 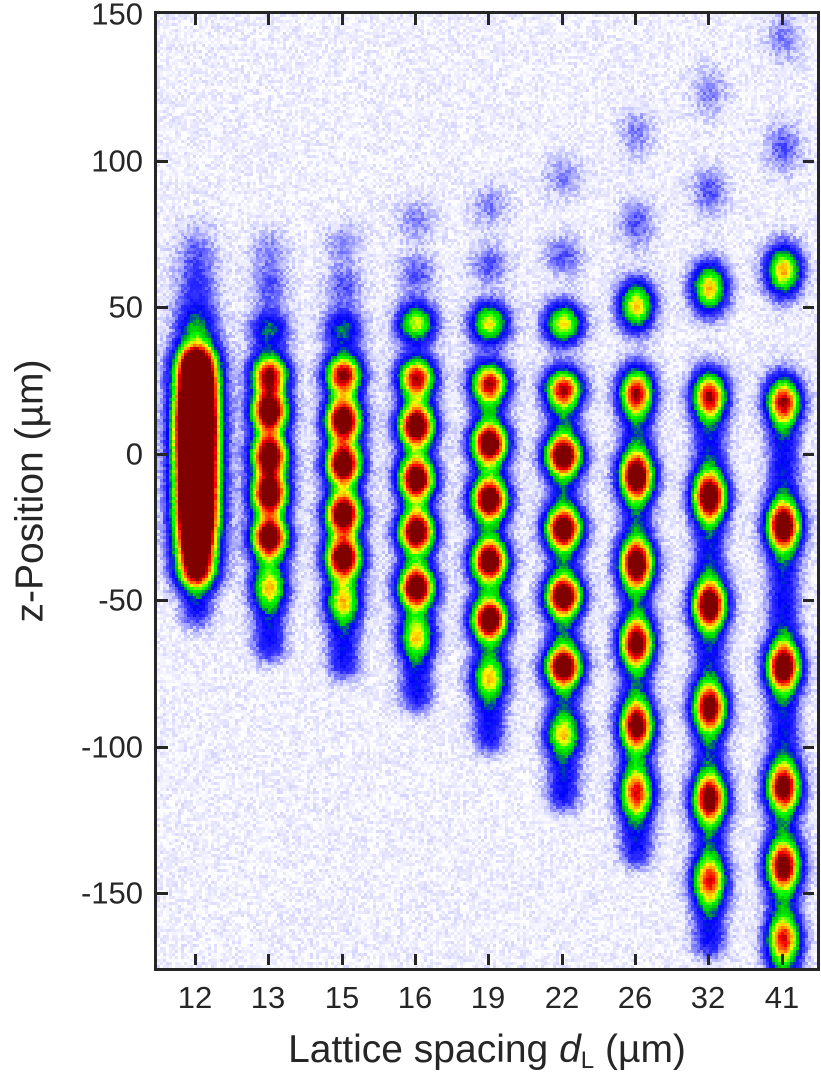 I want to click on xtick-label: 32, so click(x=708, y=997).